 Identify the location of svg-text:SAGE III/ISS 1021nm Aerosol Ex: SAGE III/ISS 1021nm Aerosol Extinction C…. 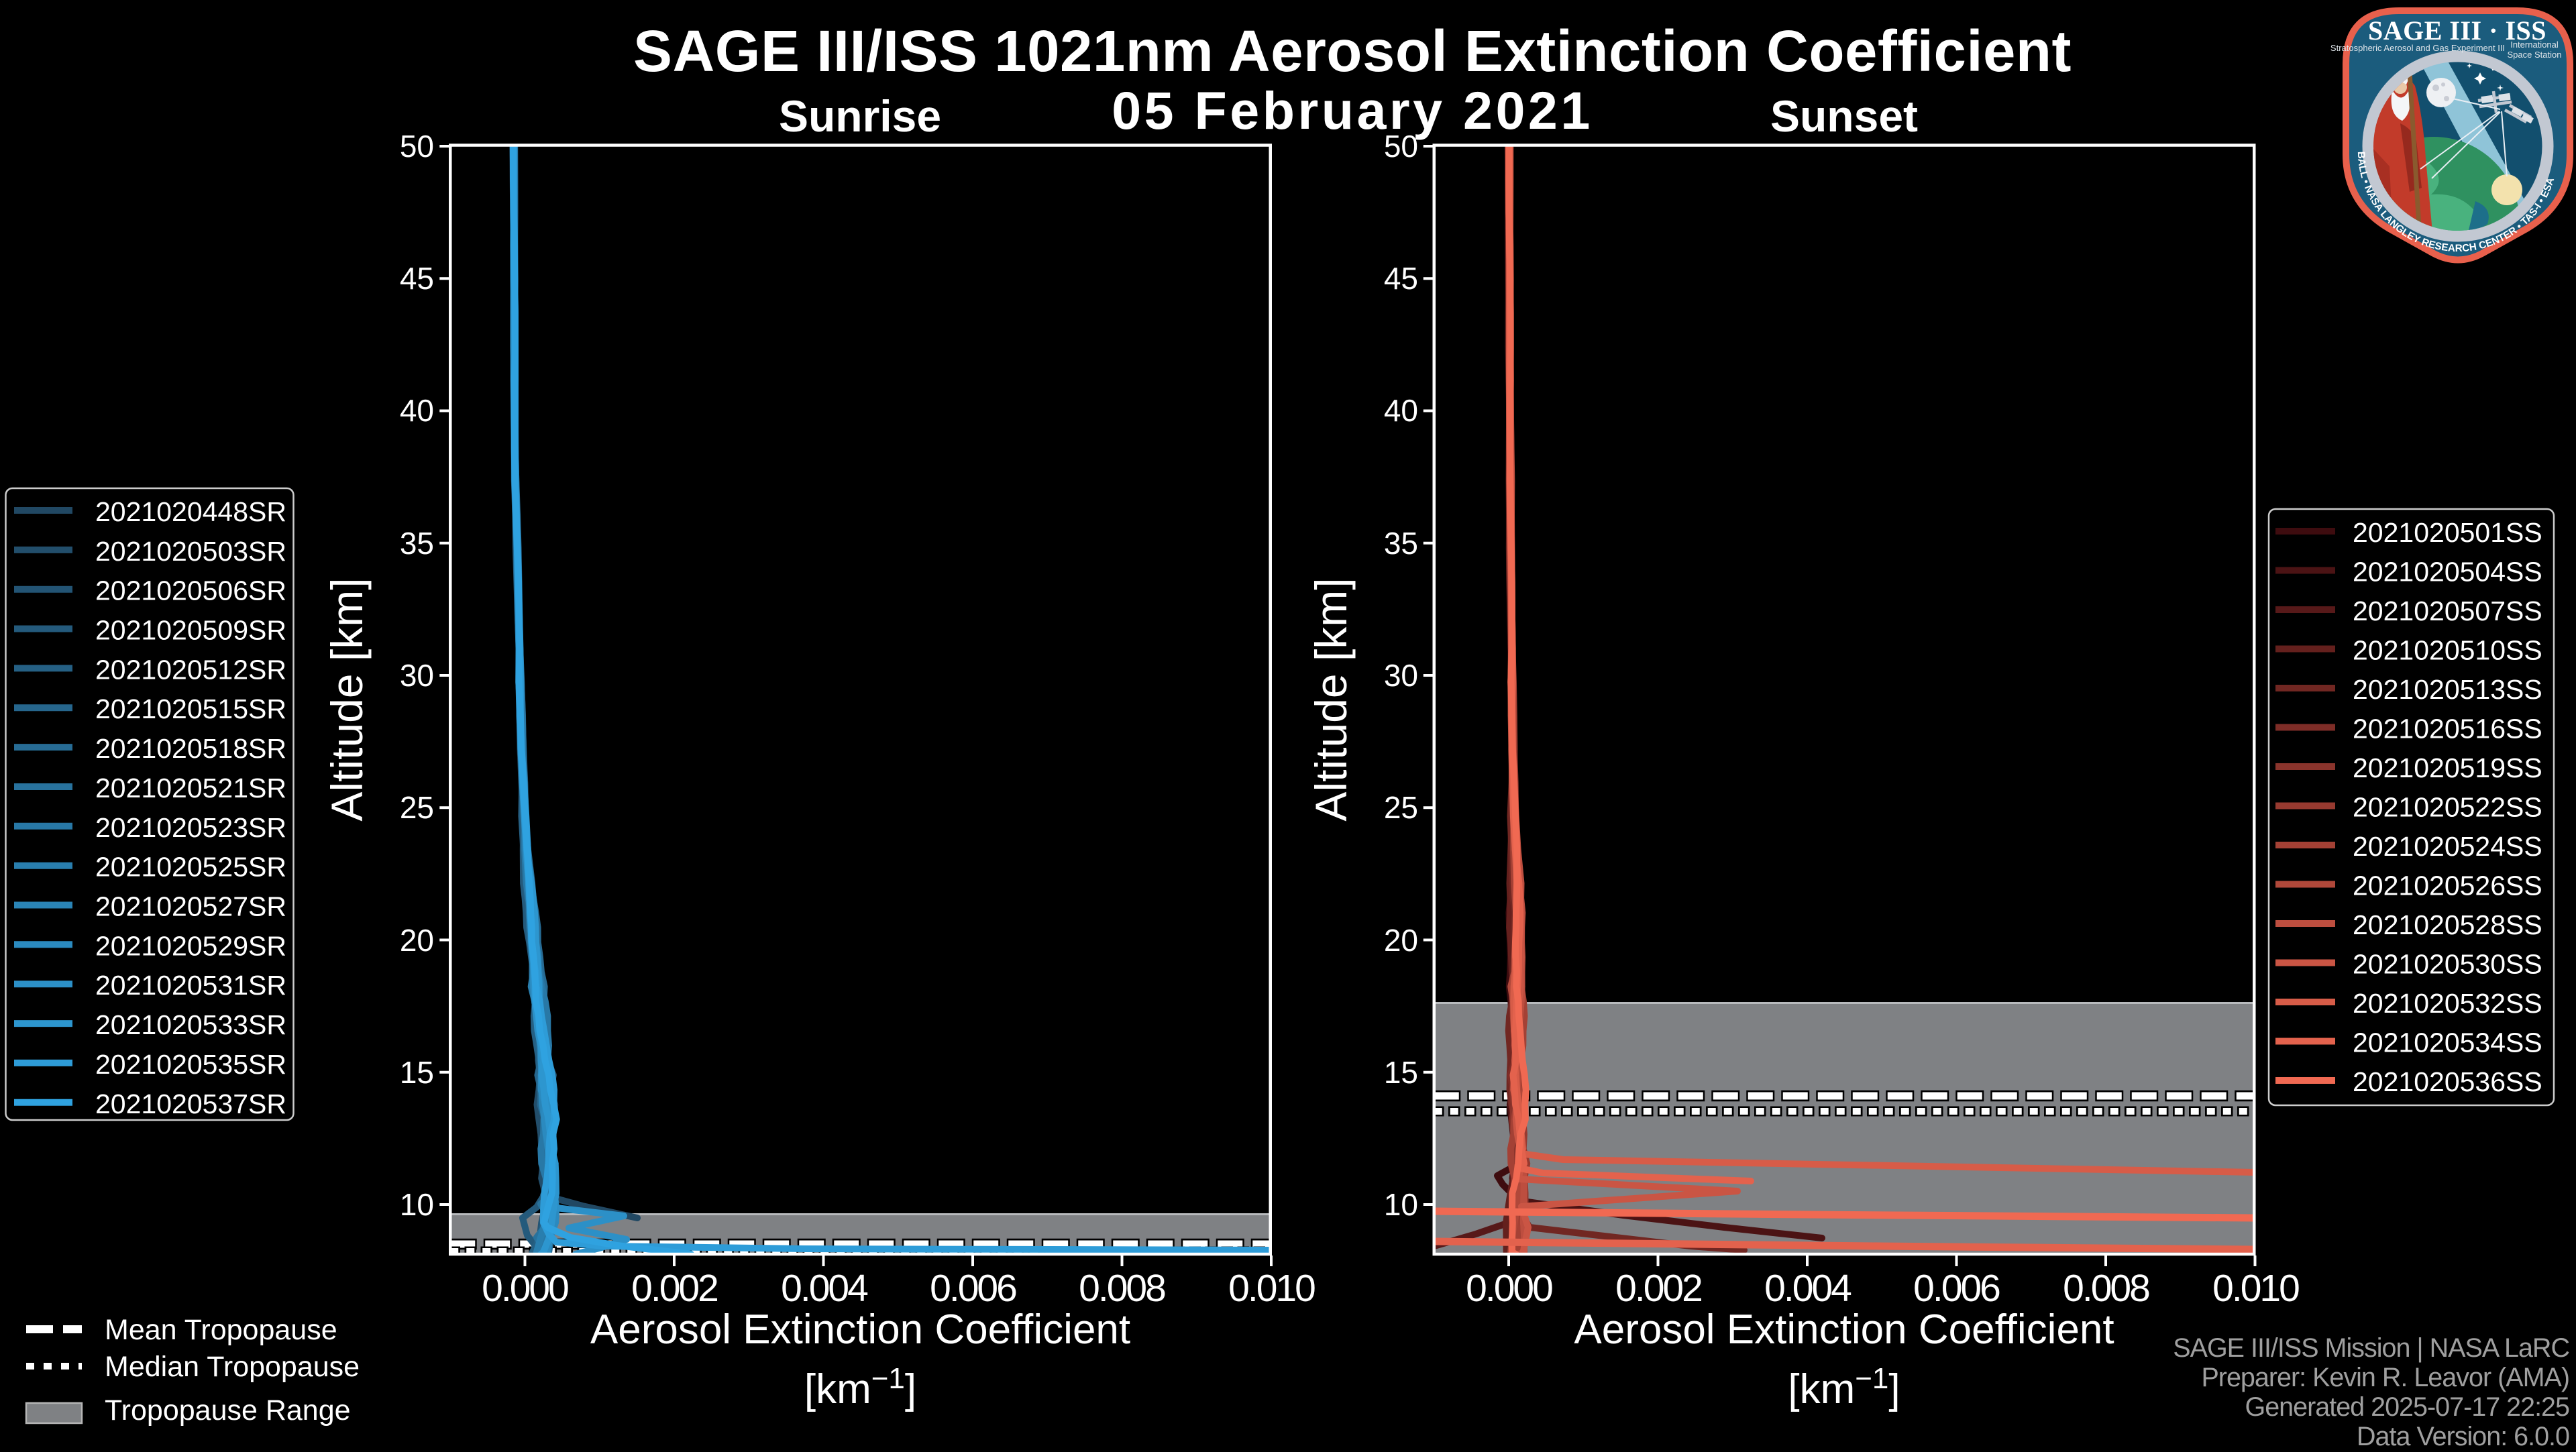
(1352, 51).